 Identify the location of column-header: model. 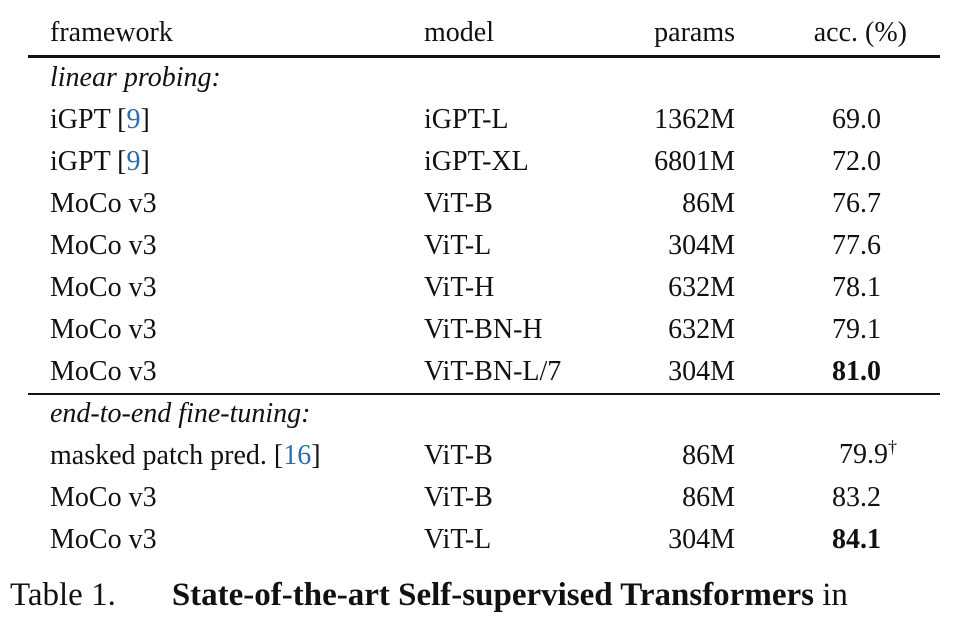
(459, 32).